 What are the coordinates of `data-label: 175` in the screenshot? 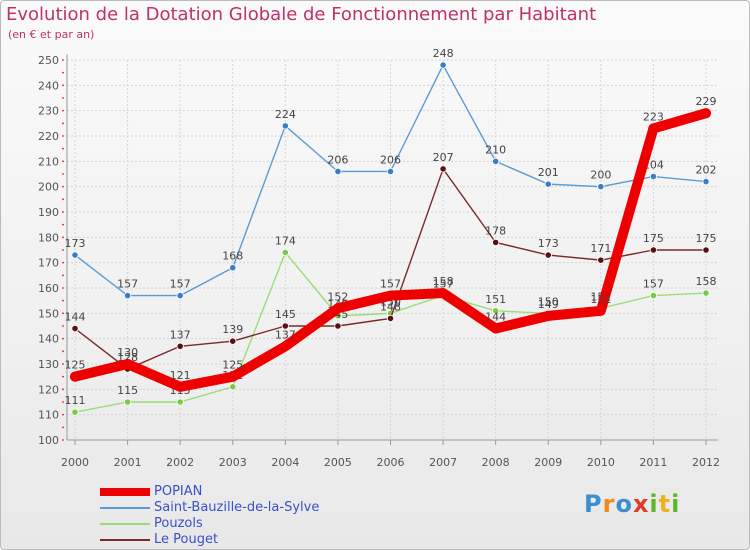 It's located at (653, 238).